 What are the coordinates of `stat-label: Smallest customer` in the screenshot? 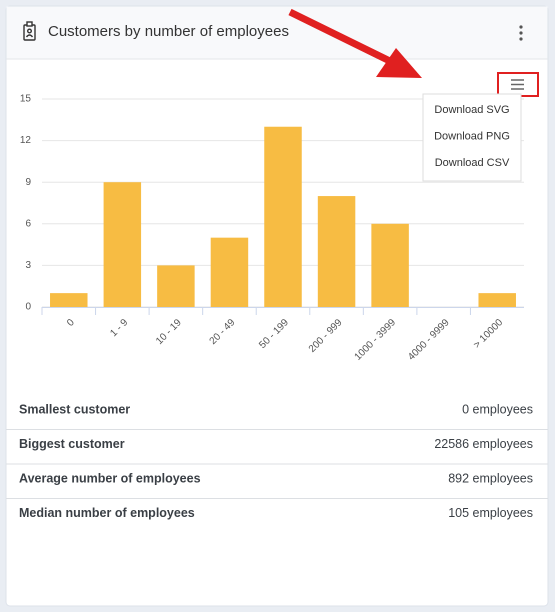 It's located at (74, 409).